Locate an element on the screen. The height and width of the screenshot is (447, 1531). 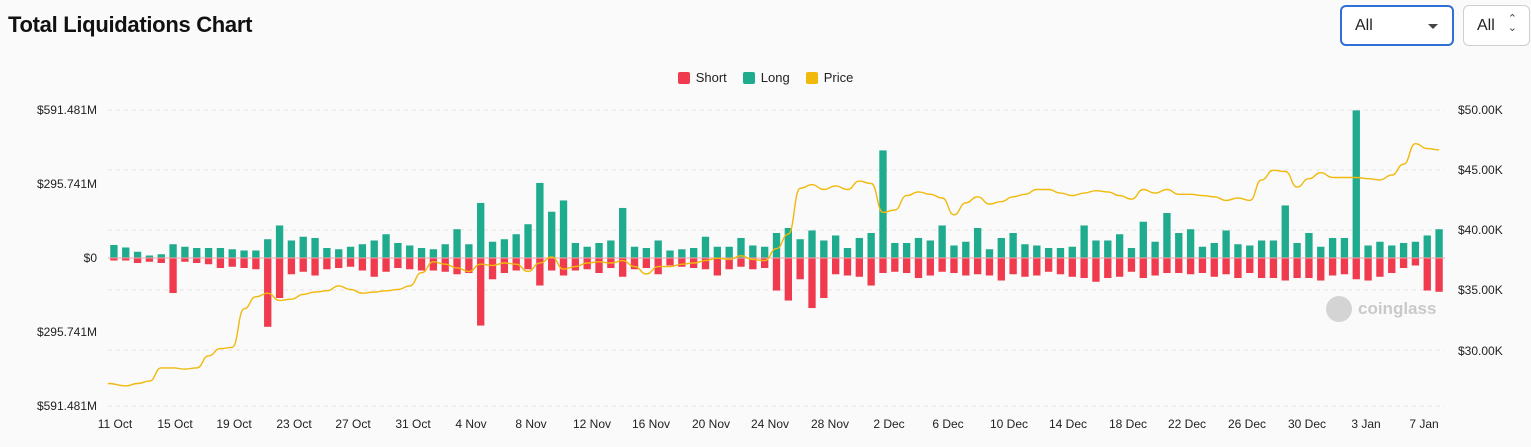
x-tick-label: 15 Oct is located at coordinates (175, 424).